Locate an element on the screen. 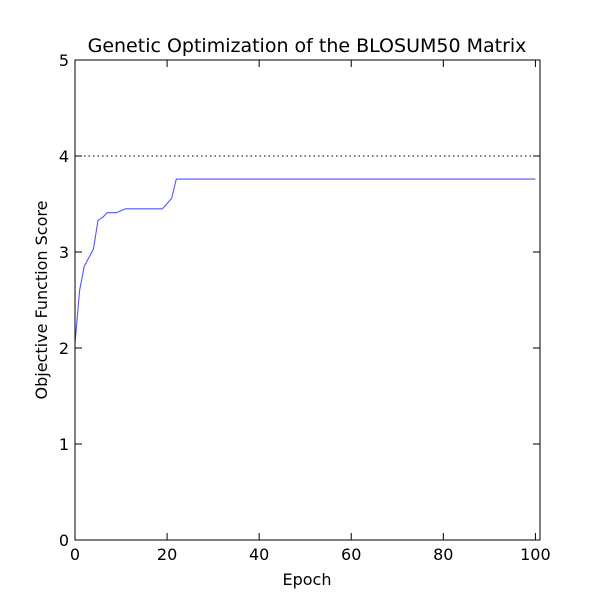  x-tick-label-0: 0 is located at coordinates (75, 554).